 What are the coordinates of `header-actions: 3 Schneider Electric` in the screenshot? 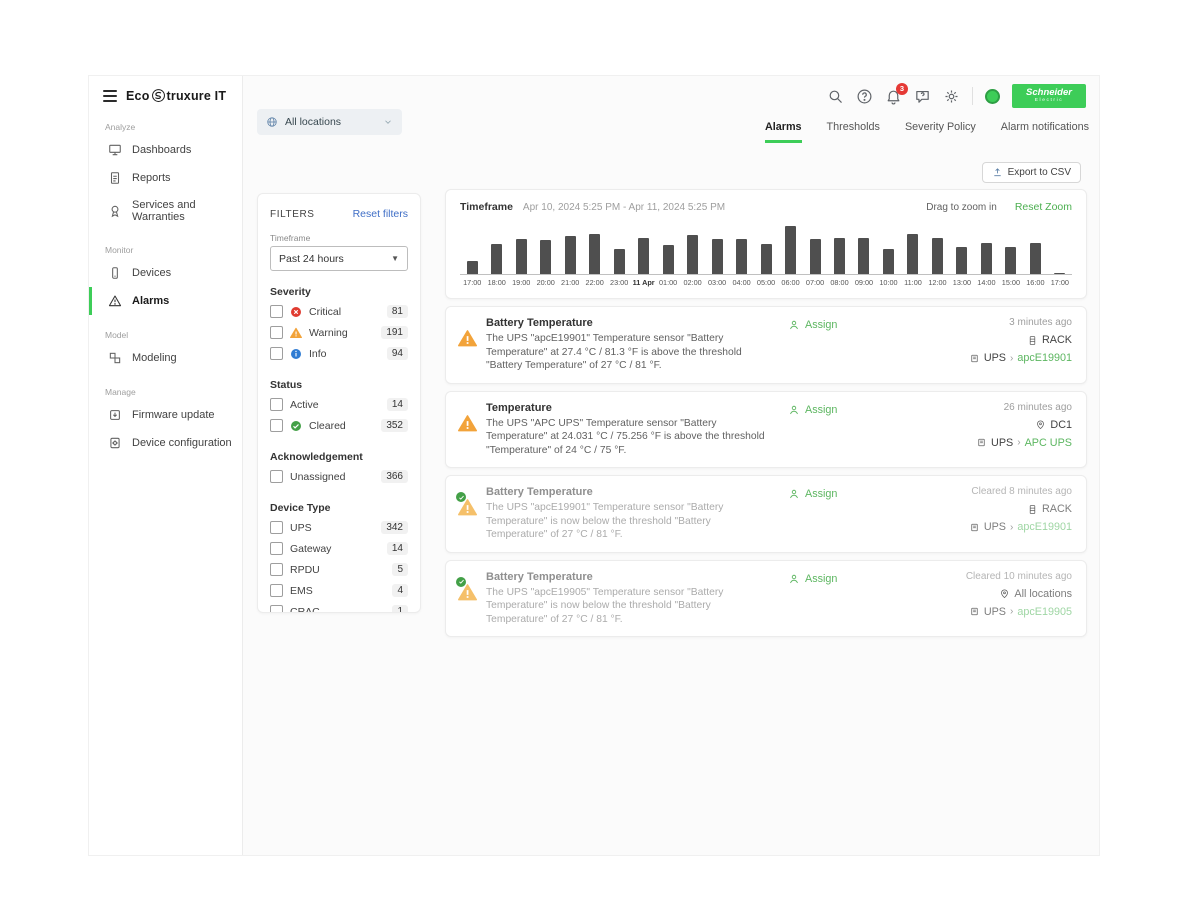 It's located at (956, 95).